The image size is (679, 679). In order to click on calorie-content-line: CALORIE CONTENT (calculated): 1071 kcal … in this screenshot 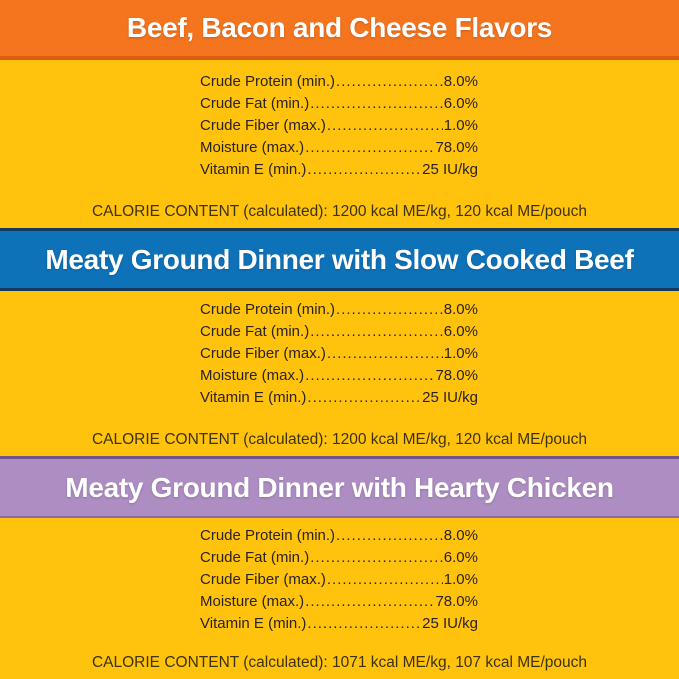, I will do `click(339, 662)`.